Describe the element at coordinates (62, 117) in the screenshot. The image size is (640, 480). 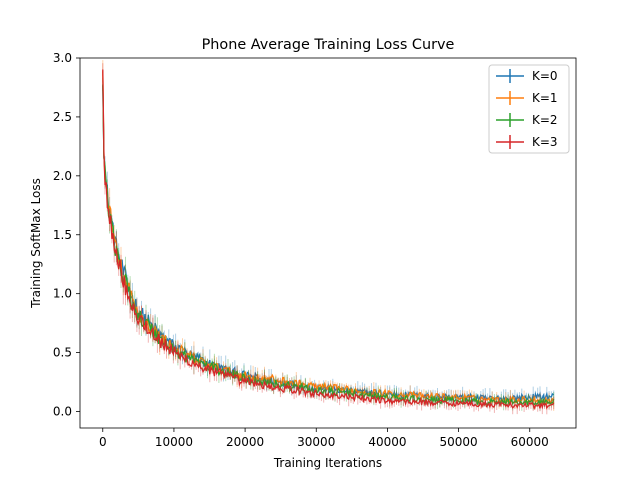
I see `y-tick-label: 2.5` at that location.